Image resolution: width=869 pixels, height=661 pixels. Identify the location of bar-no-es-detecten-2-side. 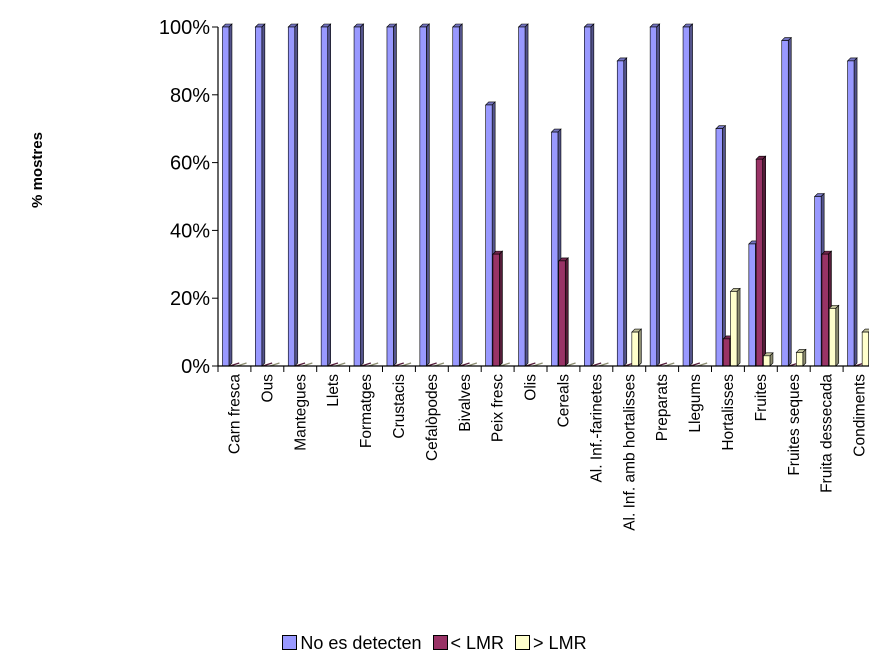
(263, 195).